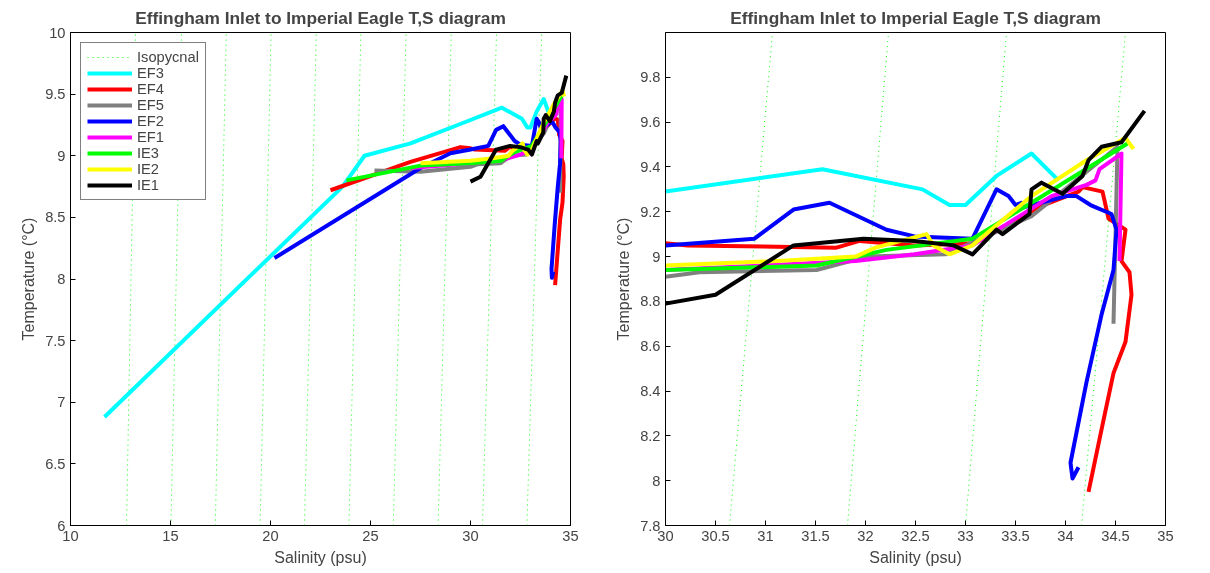 Image resolution: width=1210 pixels, height=573 pixels. What do you see at coordinates (470, 535) in the screenshot?
I see `x-tick-label: 30` at bounding box center [470, 535].